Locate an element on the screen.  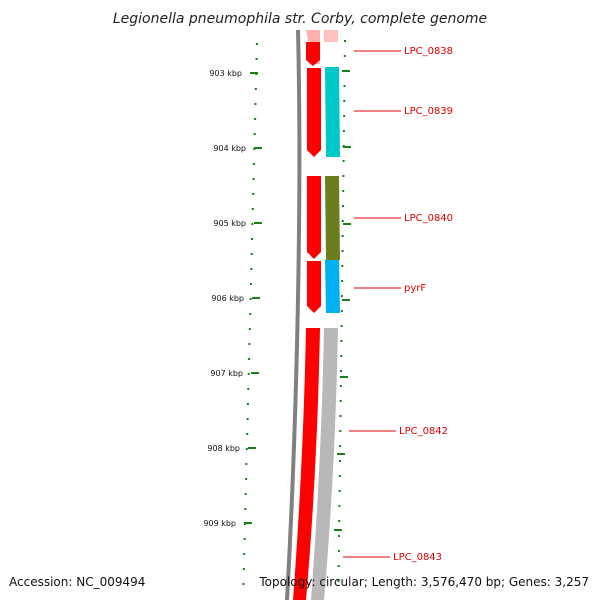
ruler-label: 908 kbp is located at coordinates (223, 448).